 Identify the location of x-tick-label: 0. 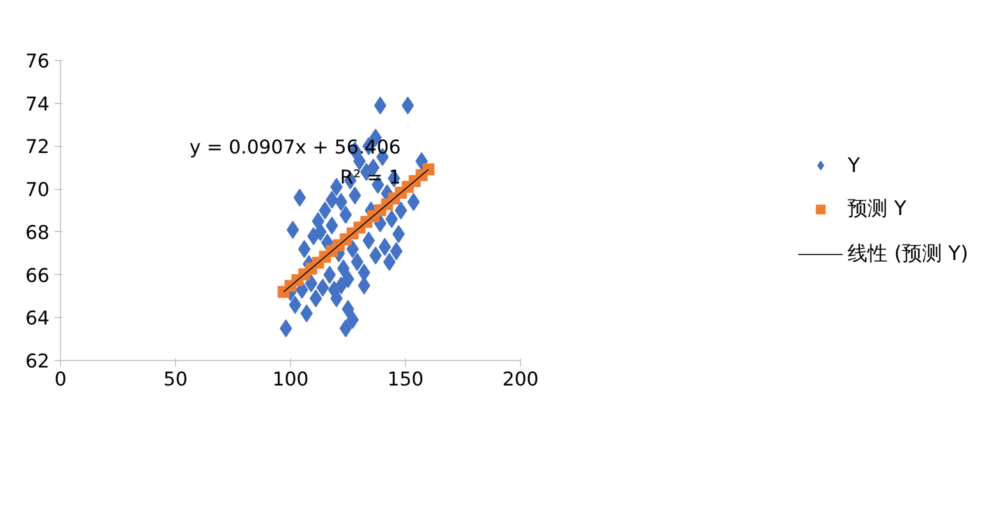
(60, 379).